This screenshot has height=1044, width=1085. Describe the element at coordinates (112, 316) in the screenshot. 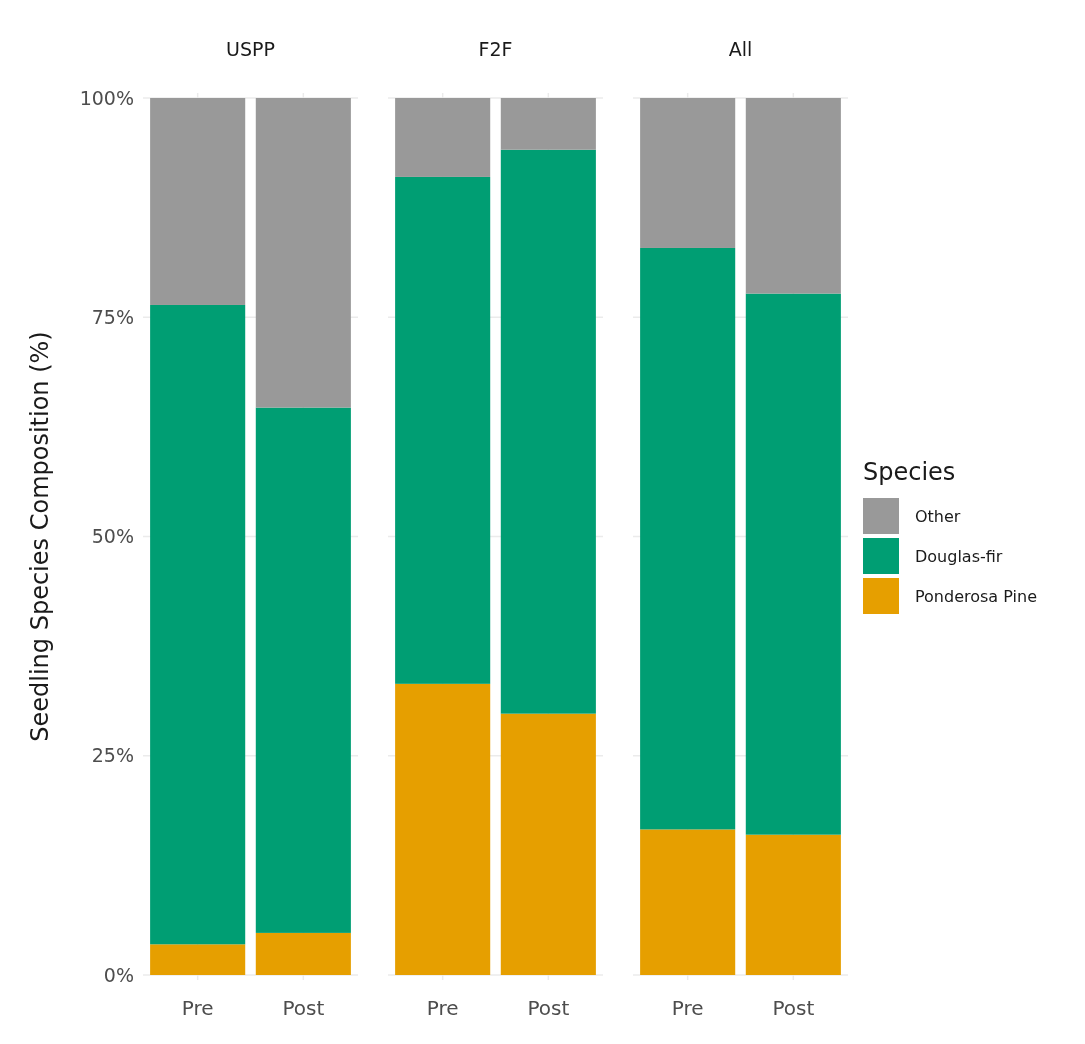

I see `y-tick-label: 75%` at that location.